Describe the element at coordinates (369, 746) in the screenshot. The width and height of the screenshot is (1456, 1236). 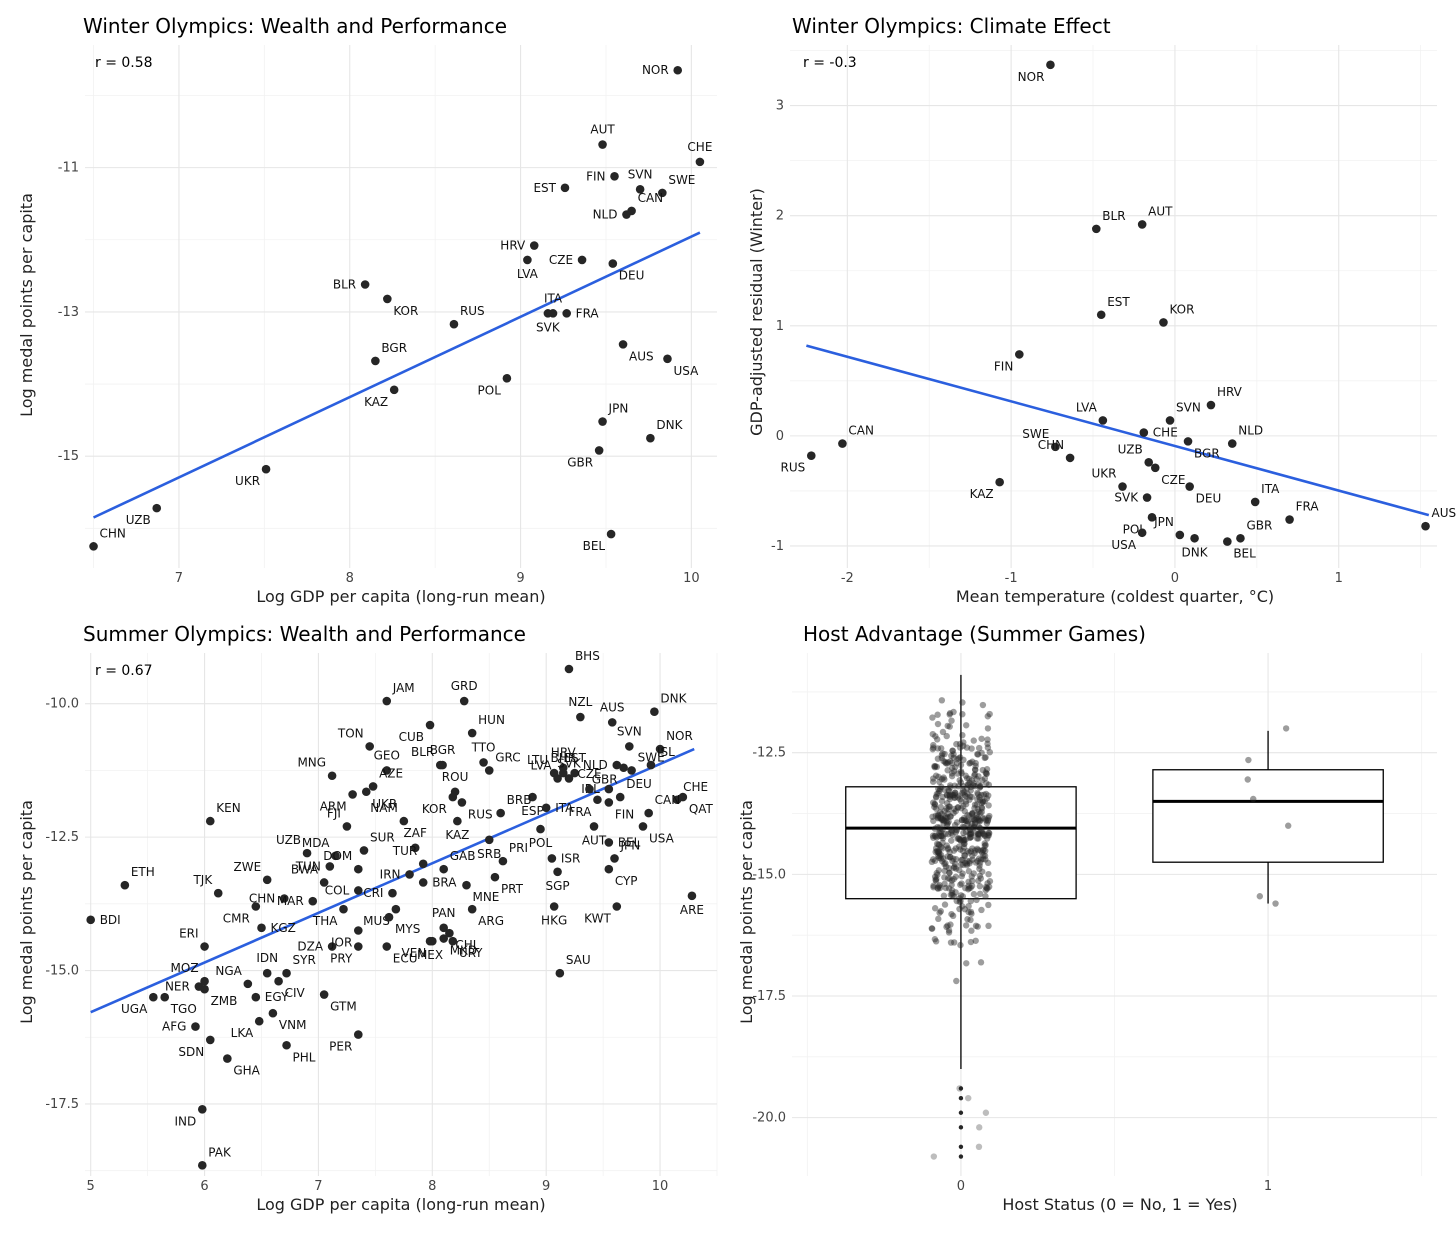
I see `p3-point-ton` at that location.